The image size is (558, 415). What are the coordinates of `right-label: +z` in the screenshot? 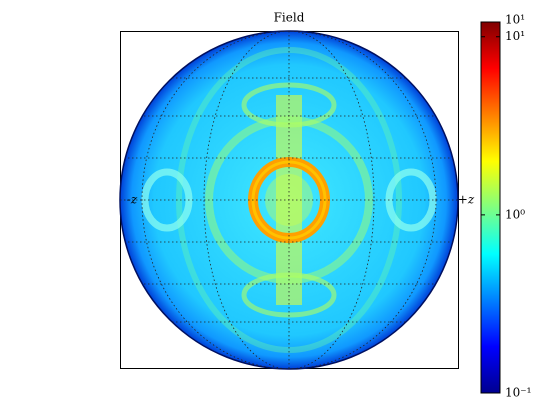 It's located at (466, 200).